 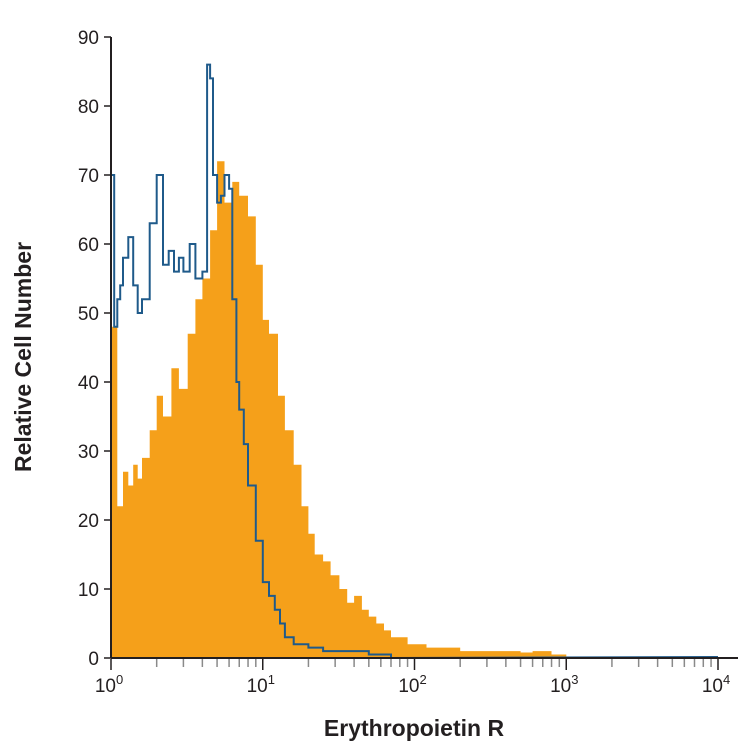 What do you see at coordinates (94, 349) in the screenshot?
I see `y-ticks: 0 10 20 30 40 50 60 70 80 90` at bounding box center [94, 349].